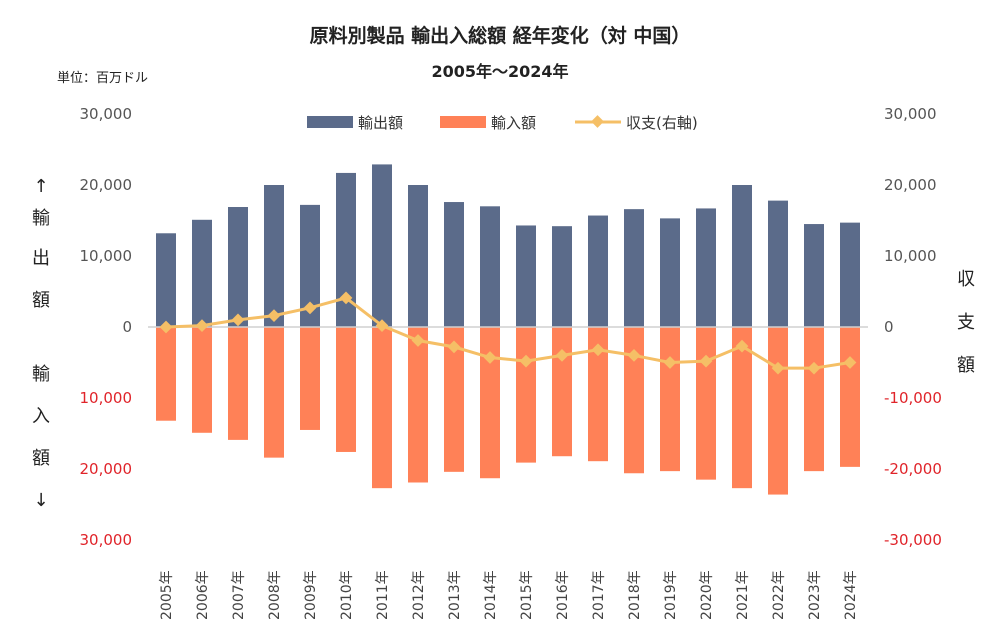 Image resolution: width=1000 pixels, height=640 pixels. What do you see at coordinates (41, 416) in the screenshot?
I see `left-axis-label-char: 入` at bounding box center [41, 416].